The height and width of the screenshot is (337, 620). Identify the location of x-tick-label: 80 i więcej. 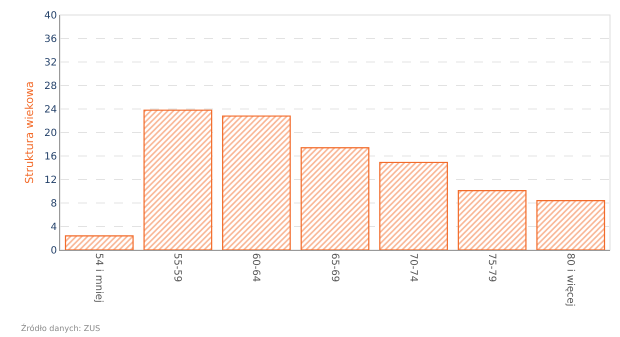
(570, 279).